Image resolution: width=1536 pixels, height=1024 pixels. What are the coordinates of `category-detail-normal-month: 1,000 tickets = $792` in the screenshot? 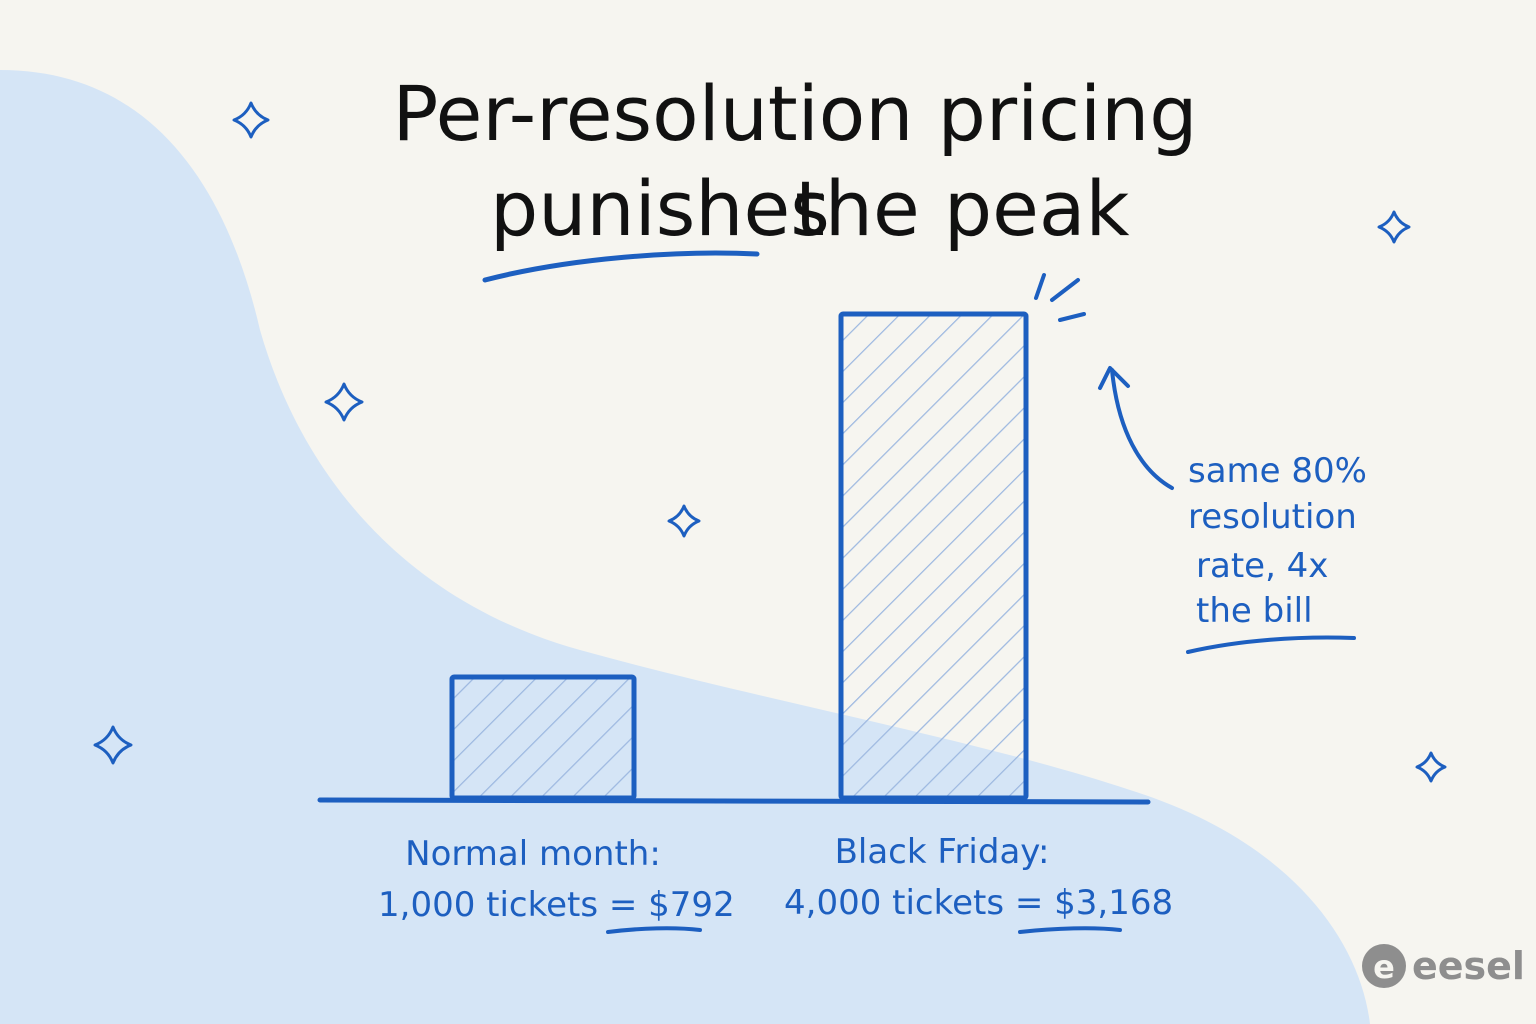 It's located at (556, 905).